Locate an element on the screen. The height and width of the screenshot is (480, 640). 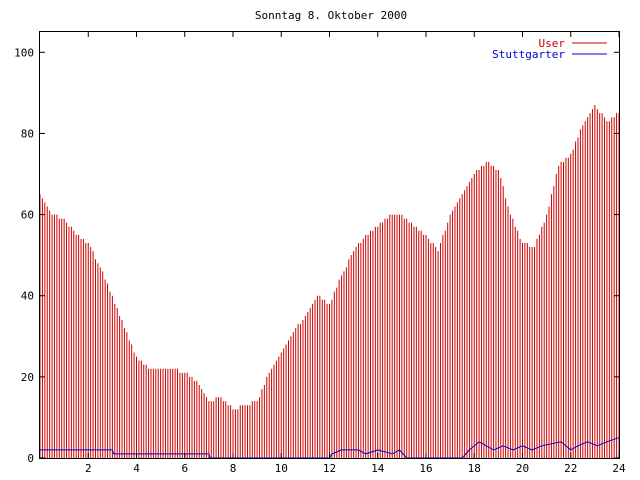
y-tick-label: 80 is located at coordinates (27, 133).